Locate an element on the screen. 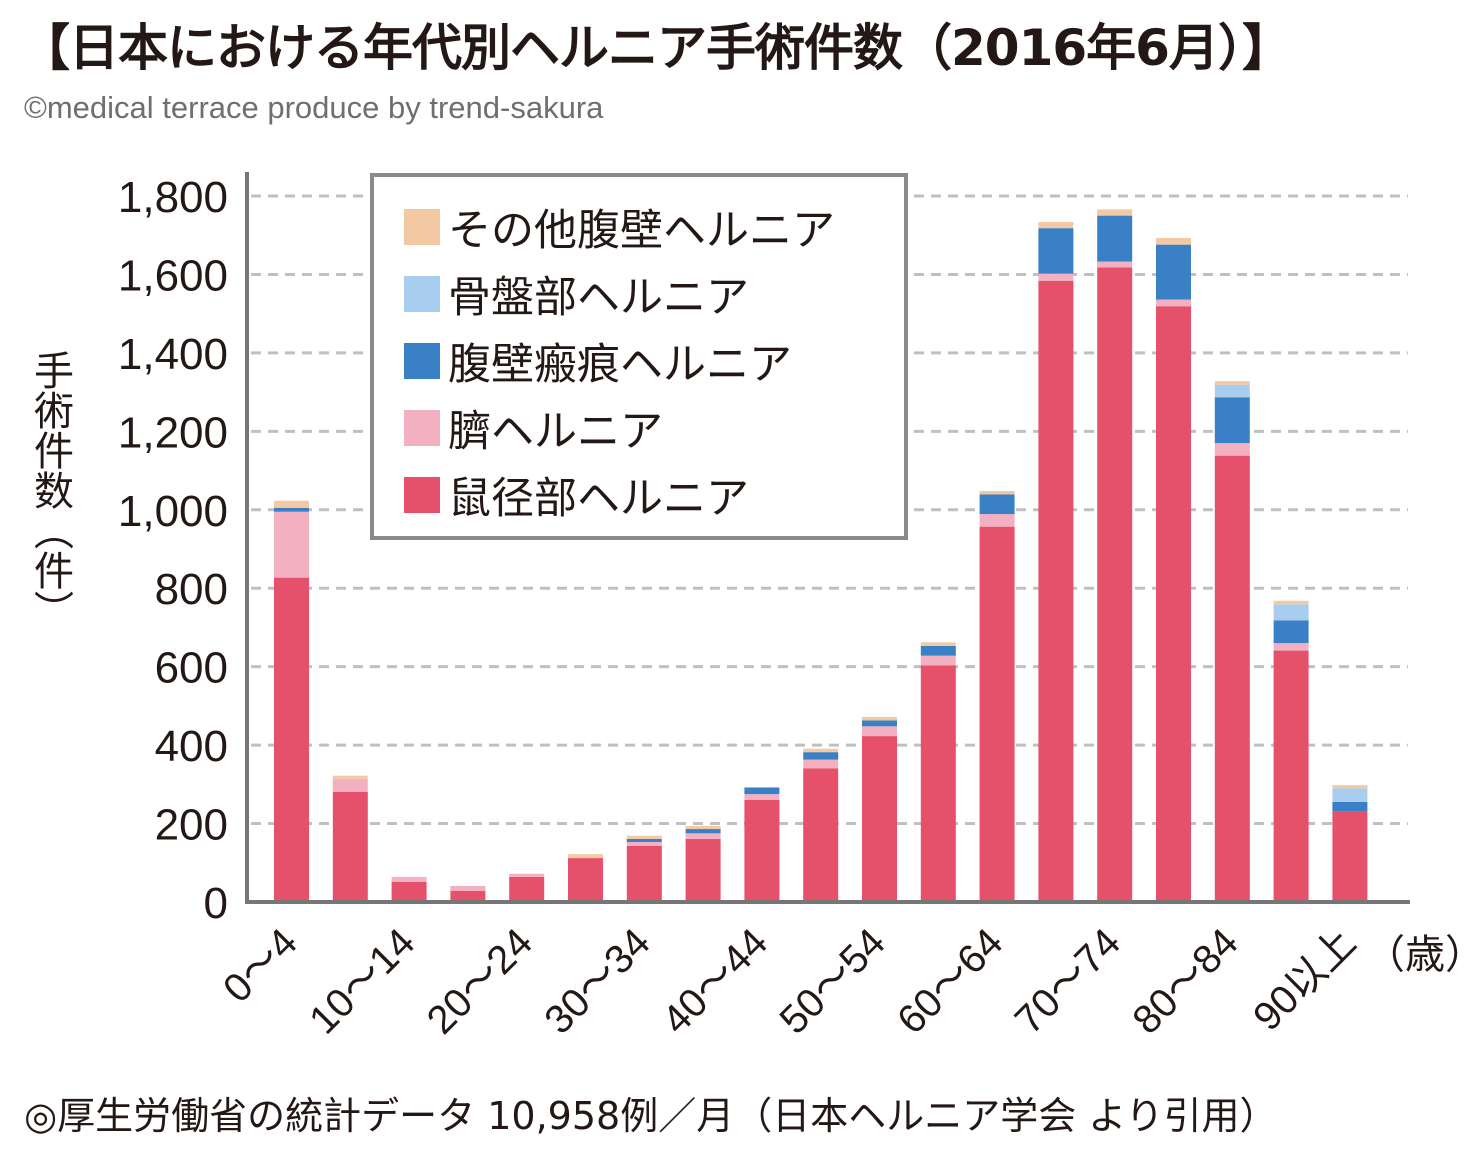  legend-swatch-inguinal is located at coordinates (422, 495).